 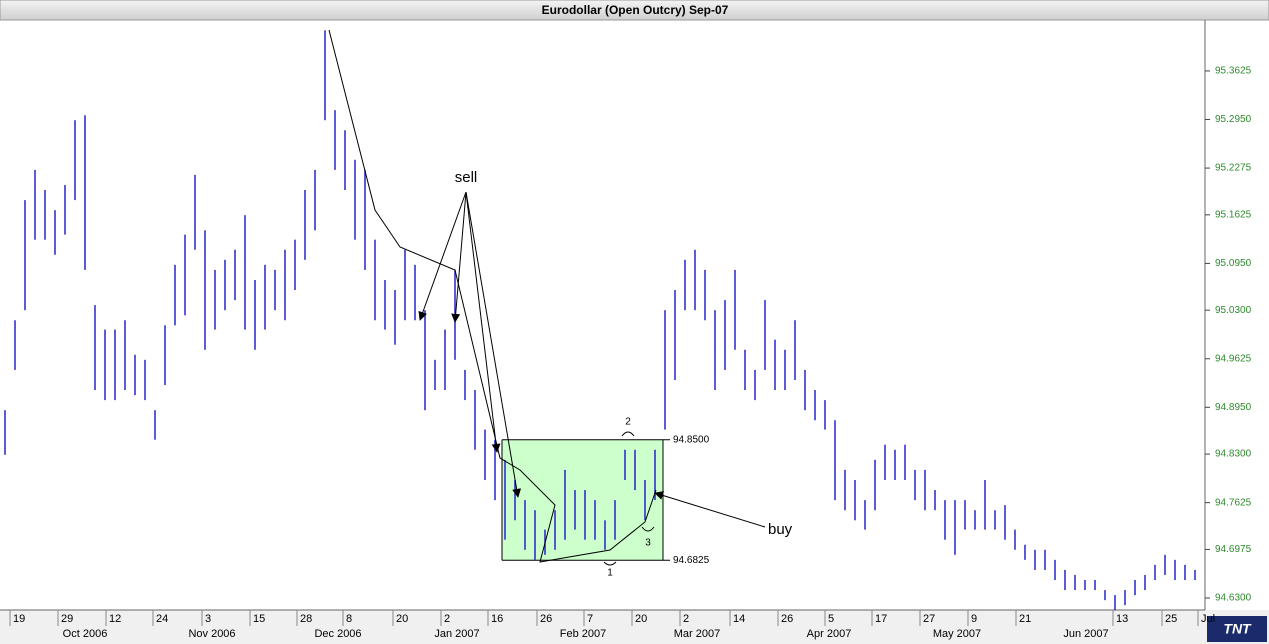 What do you see at coordinates (1233, 358) in the screenshot?
I see `y-tick-label: 94.9625` at bounding box center [1233, 358].